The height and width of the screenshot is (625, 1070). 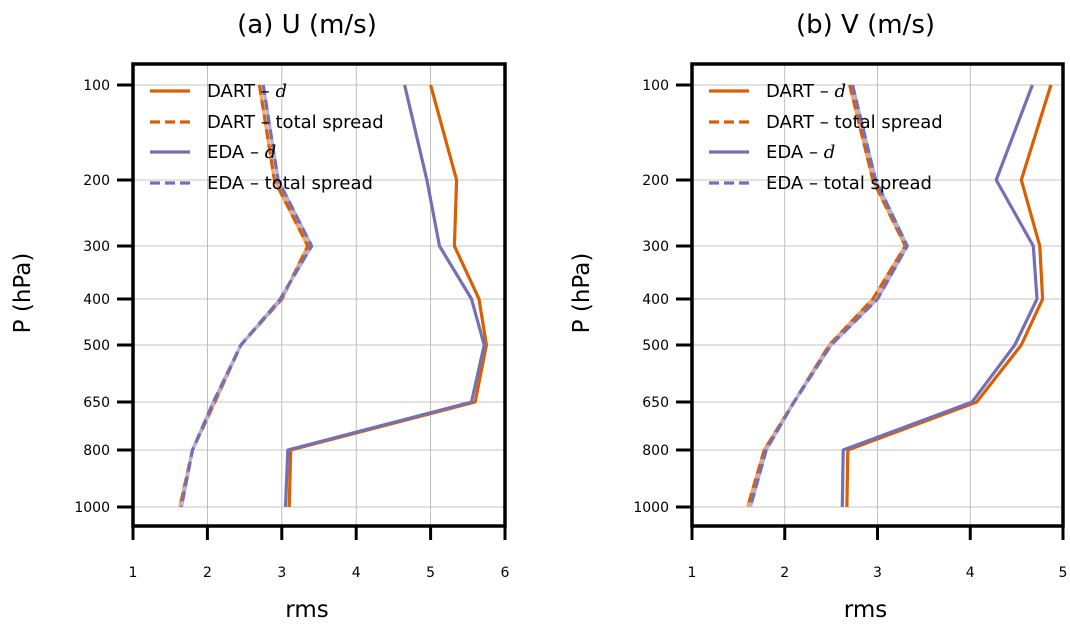 I want to click on x-tick-label: 6, so click(x=505, y=573).